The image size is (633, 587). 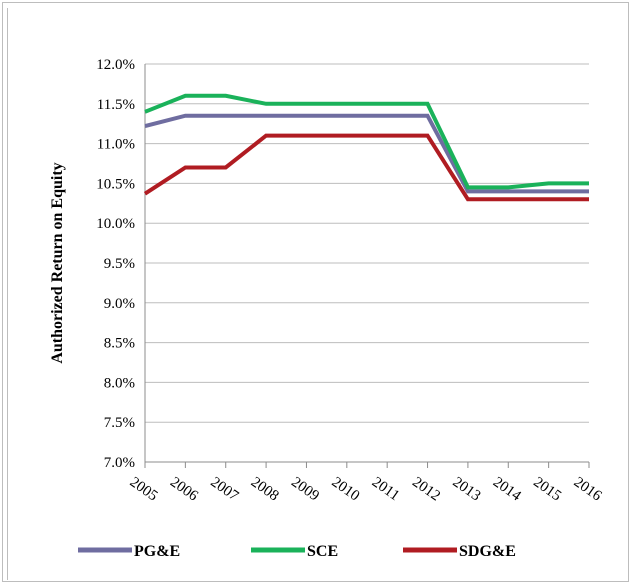 I want to click on x-tick-label: 2016, so click(x=588, y=489).